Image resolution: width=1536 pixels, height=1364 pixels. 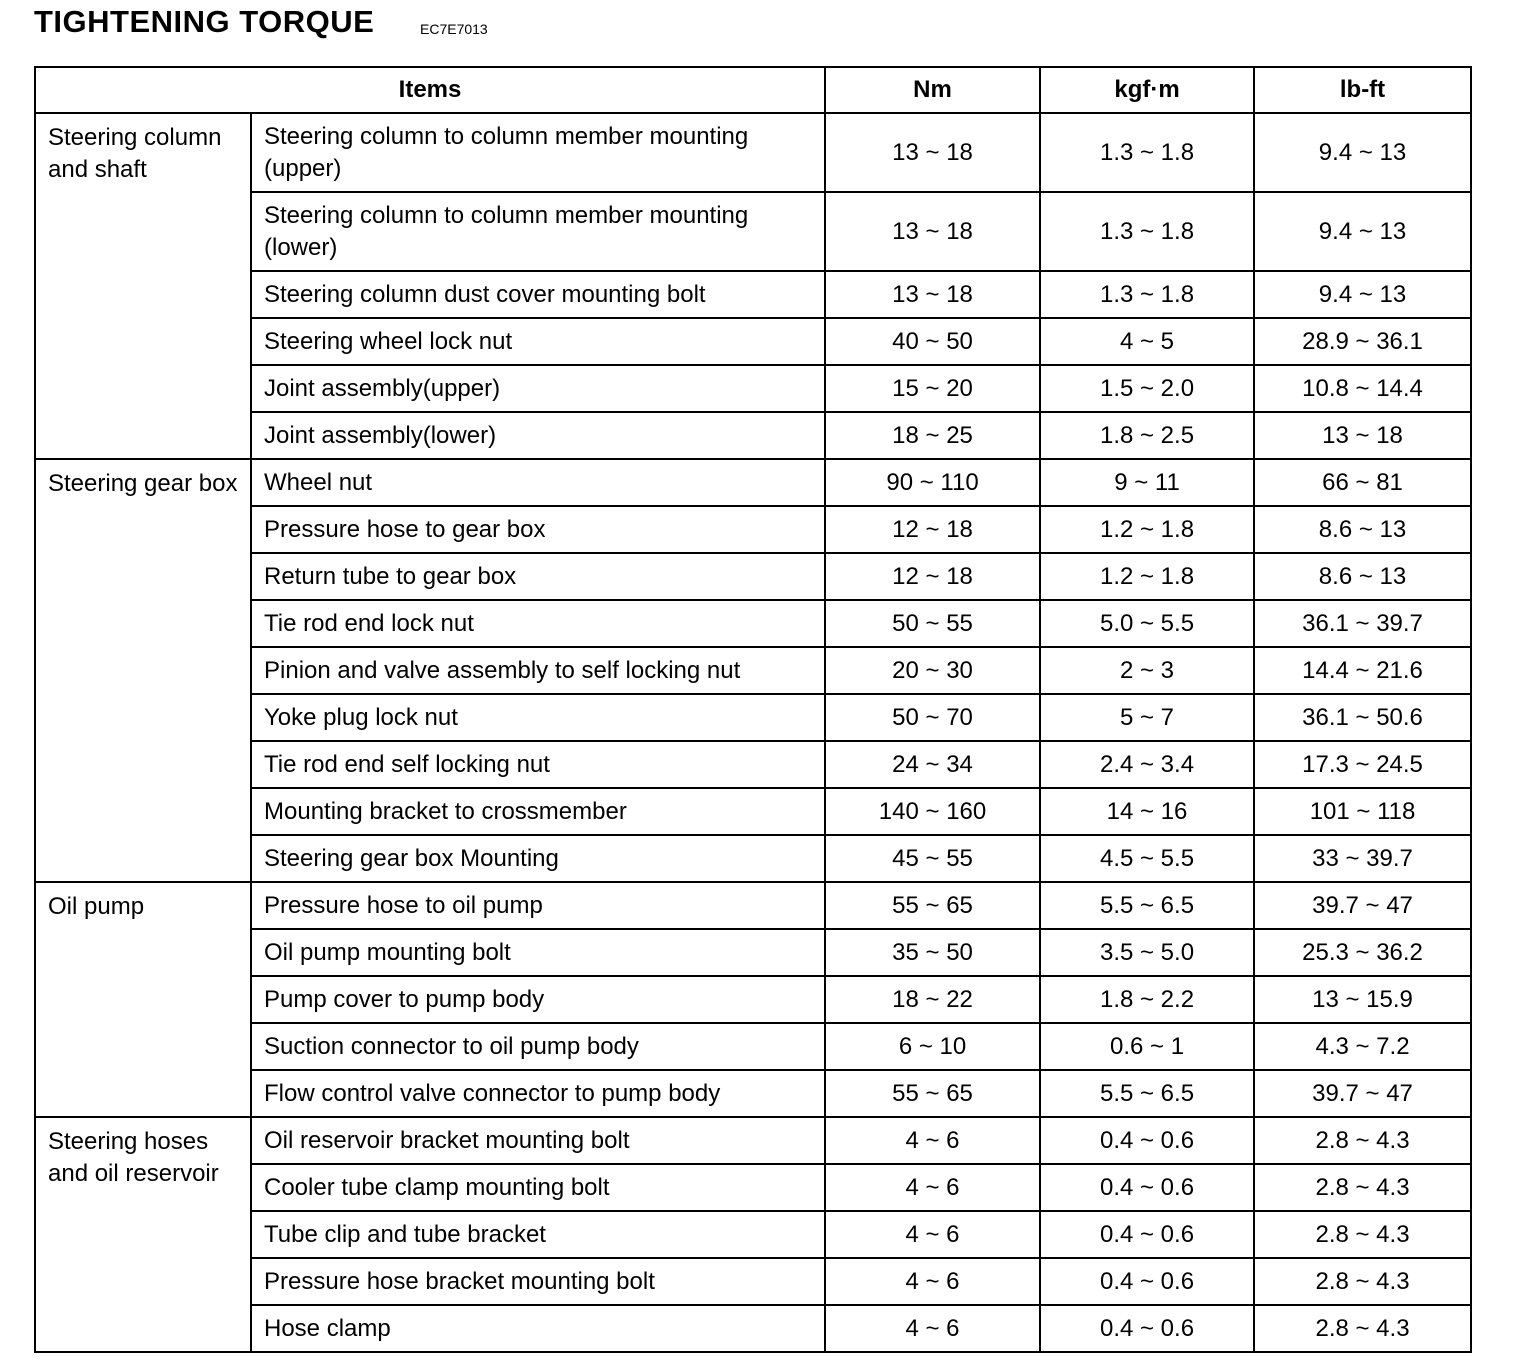 What do you see at coordinates (1363, 858) in the screenshot?
I see `lbft-value: 33 ~ 39.7` at bounding box center [1363, 858].